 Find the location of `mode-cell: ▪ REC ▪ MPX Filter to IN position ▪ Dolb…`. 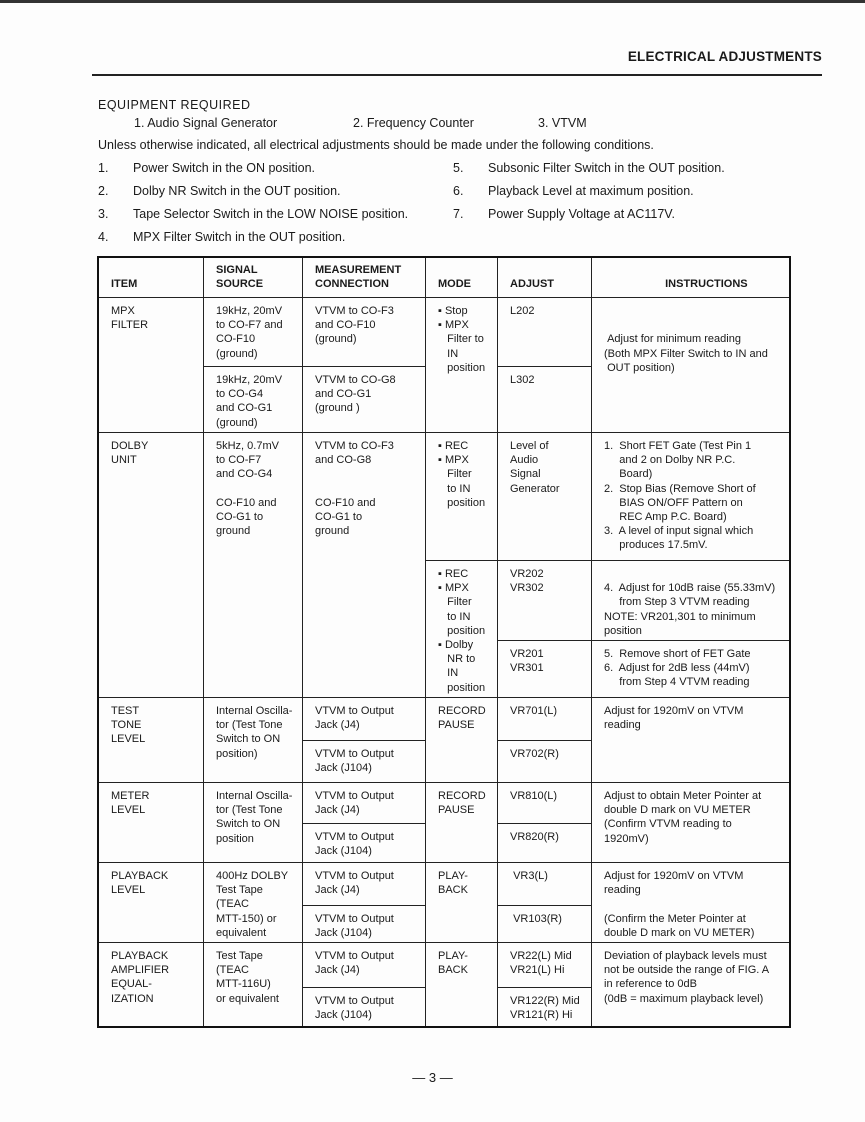

mode-cell: ▪ REC ▪ MPX Filter to IN position ▪ Dolb… is located at coordinates (461, 629).